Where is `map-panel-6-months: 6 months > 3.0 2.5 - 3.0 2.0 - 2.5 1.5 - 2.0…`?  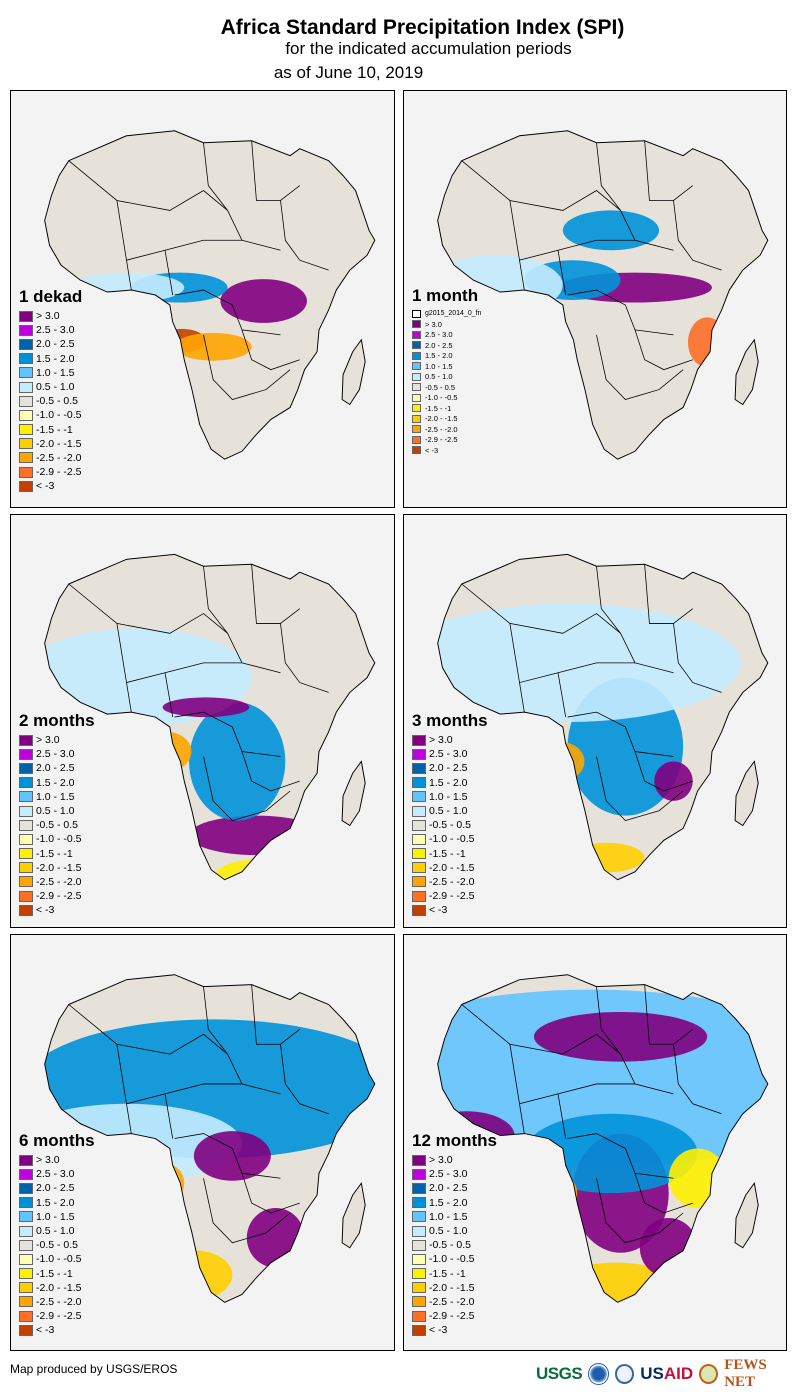
map-panel-6-months: 6 months > 3.0 2.5 - 3.0 2.0 - 2.5 1.5 - 2.0… is located at coordinates (202, 1142).